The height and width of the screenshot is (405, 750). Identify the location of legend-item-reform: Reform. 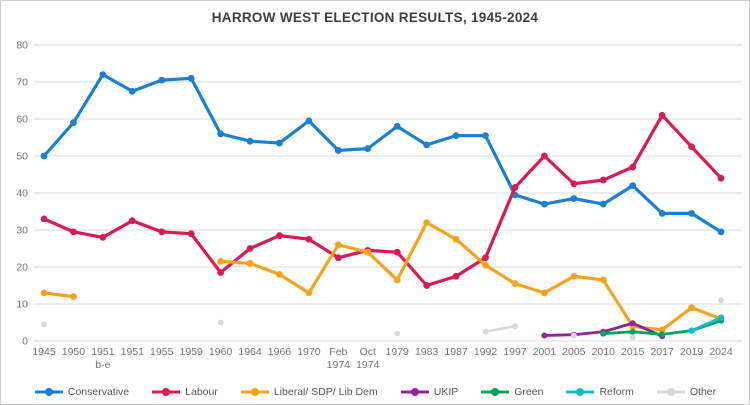
(599, 392).